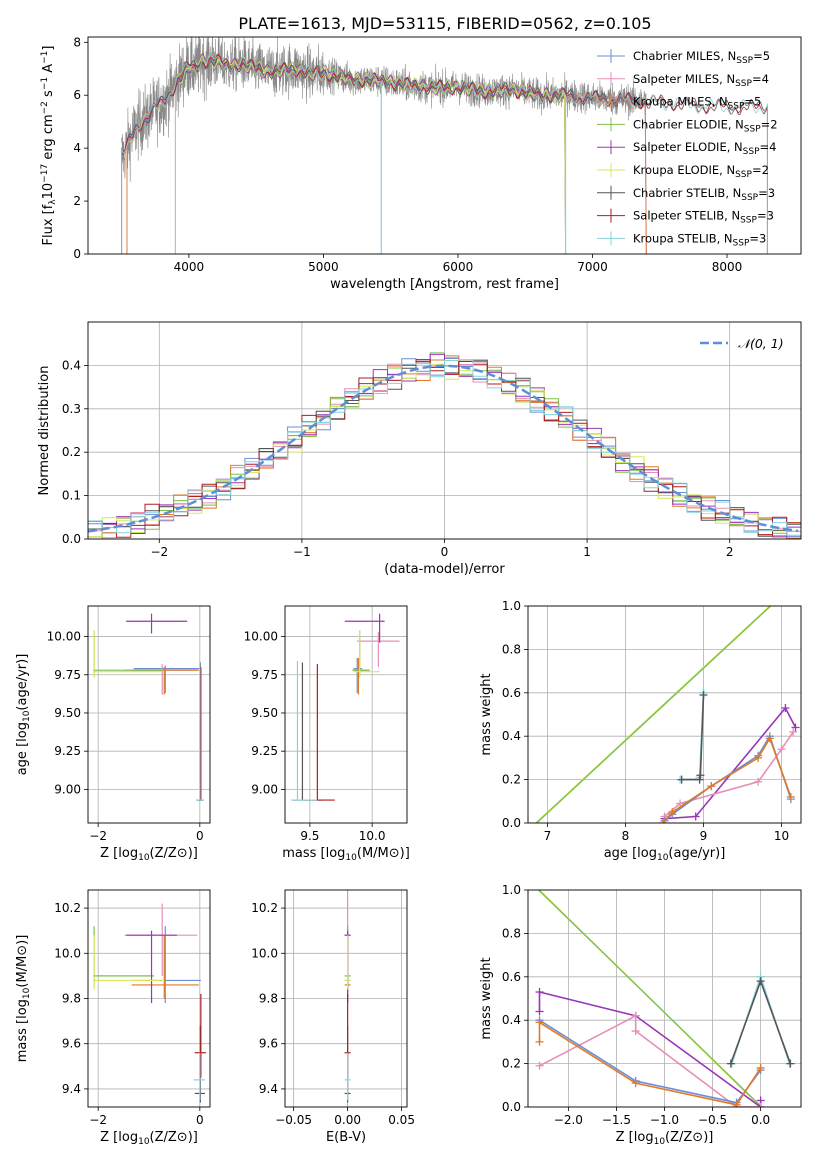 This screenshot has width=819, height=1170. I want to click on weight-line-chabrier-elodie, so click(650, 998).